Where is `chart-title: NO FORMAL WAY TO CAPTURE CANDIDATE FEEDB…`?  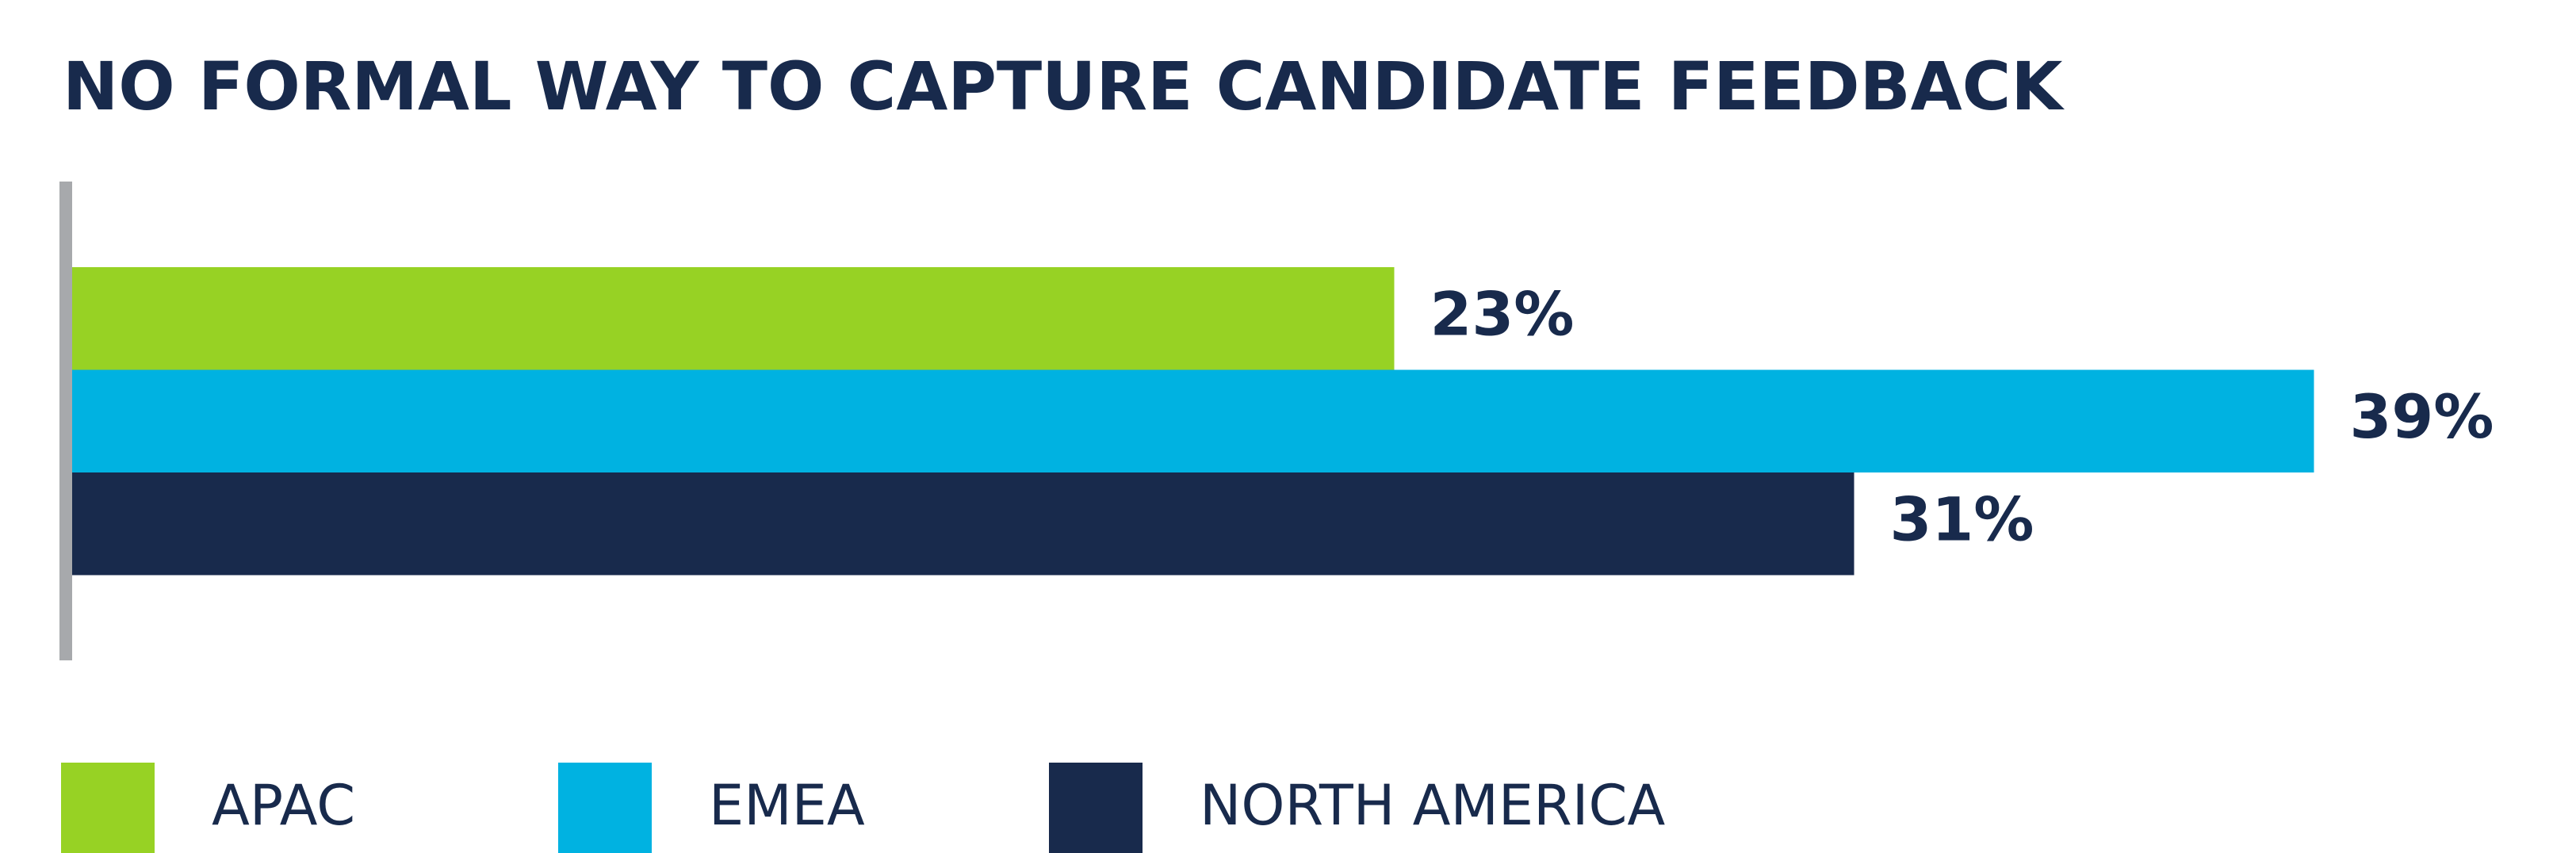
chart-title: NO FORMAL WAY TO CAPTURE CANDIDATE FEEDB… is located at coordinates (1064, 86).